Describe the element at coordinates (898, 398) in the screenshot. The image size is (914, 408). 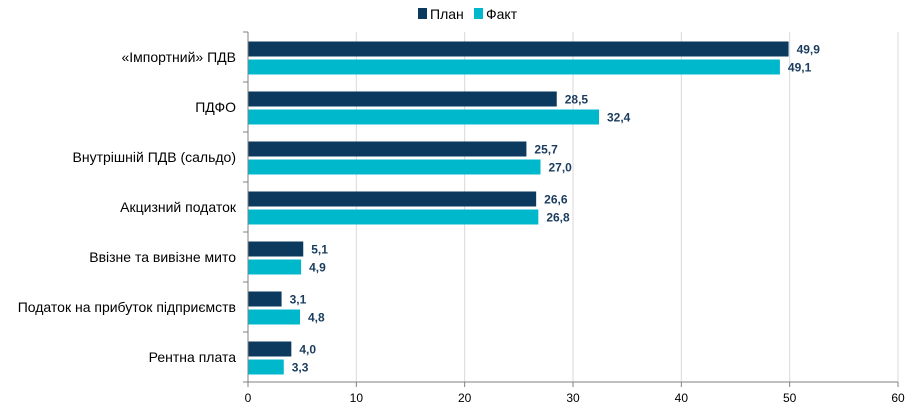
I see `x-tick-label: 60` at that location.